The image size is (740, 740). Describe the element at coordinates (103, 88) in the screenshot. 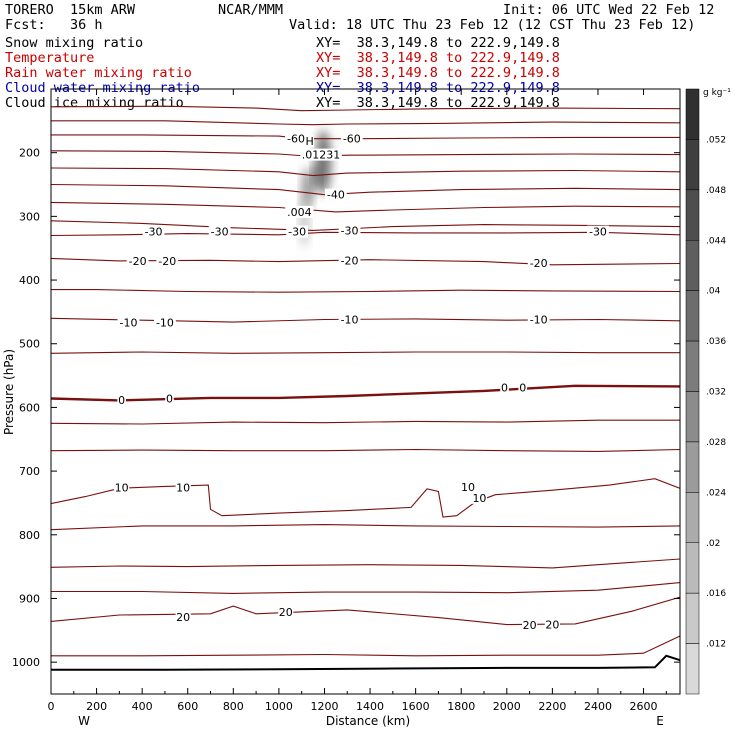

I see `field-name-cloud-water: Cloud water mixing ratio` at that location.